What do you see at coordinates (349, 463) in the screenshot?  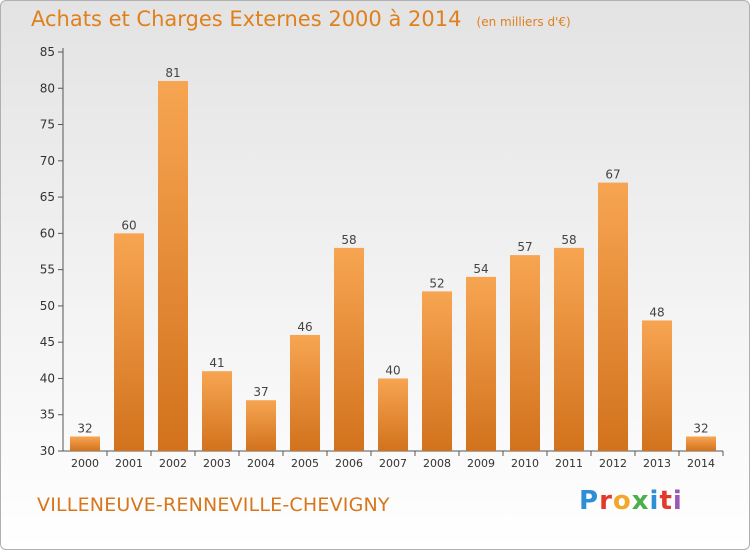 I see `x-tick-label: 2006` at bounding box center [349, 463].